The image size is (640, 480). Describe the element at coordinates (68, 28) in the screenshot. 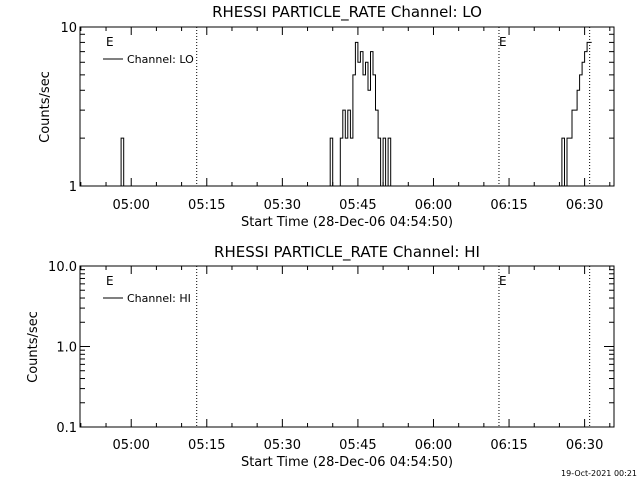

I see `y-tick-label: 10` at that location.